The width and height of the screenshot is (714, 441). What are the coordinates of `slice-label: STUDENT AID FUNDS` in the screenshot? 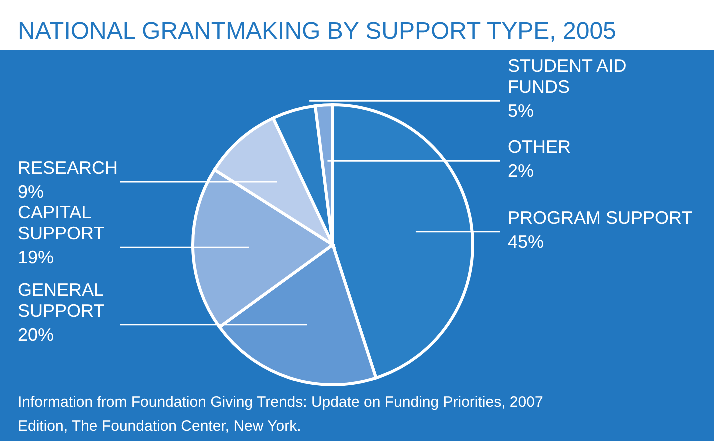 It's located at (567, 77).